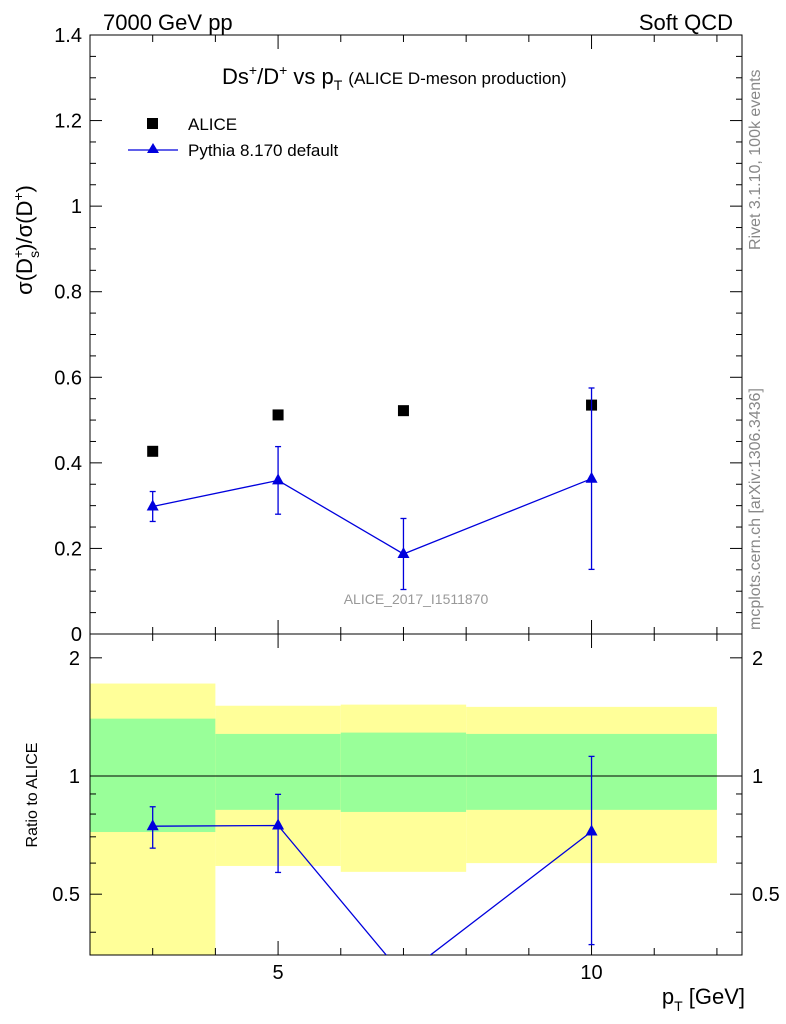 The height and width of the screenshot is (1024, 786). What do you see at coordinates (152, 123) in the screenshot?
I see `legend-alice-marker` at bounding box center [152, 123].